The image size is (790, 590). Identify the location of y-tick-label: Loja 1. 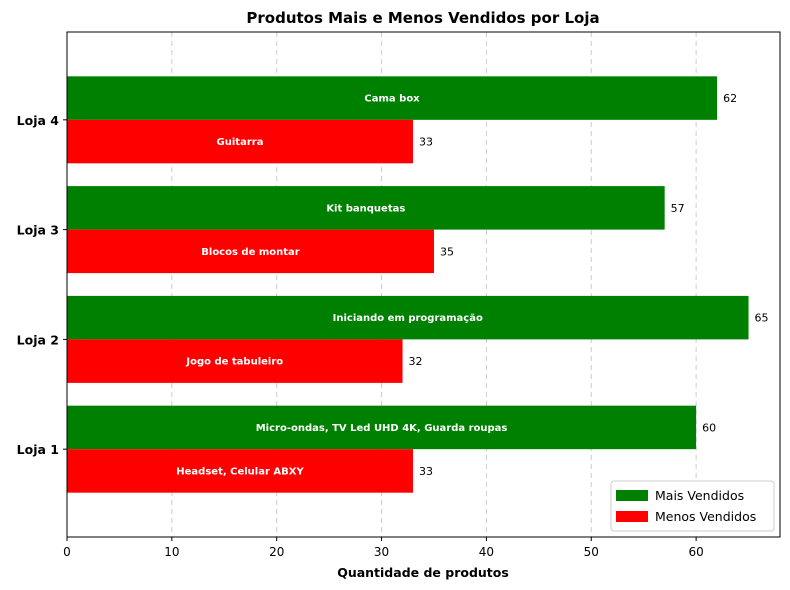
(38, 449).